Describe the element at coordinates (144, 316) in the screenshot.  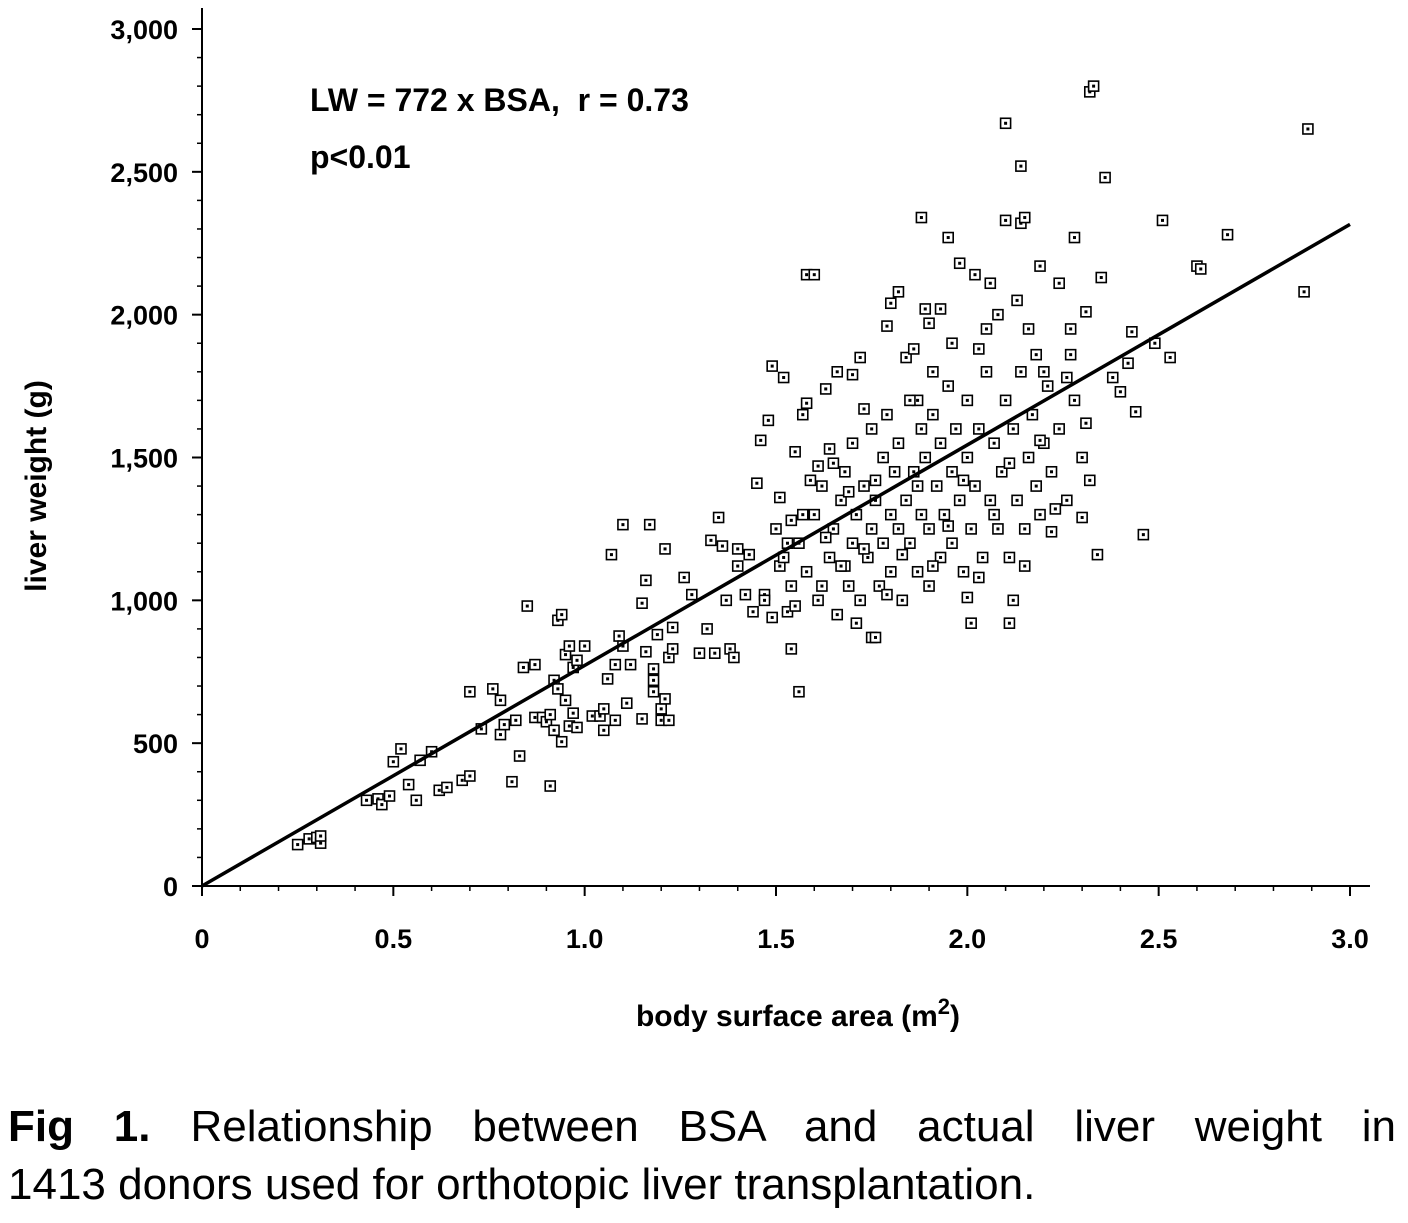
I see `y-tick-label: 2,000` at that location.